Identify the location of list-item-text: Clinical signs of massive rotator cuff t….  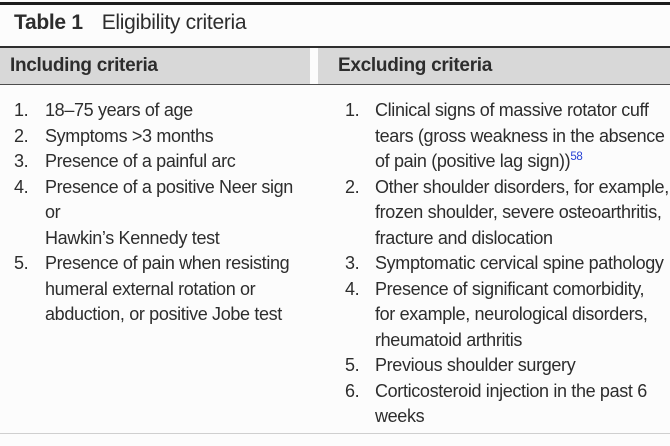
(520, 135).